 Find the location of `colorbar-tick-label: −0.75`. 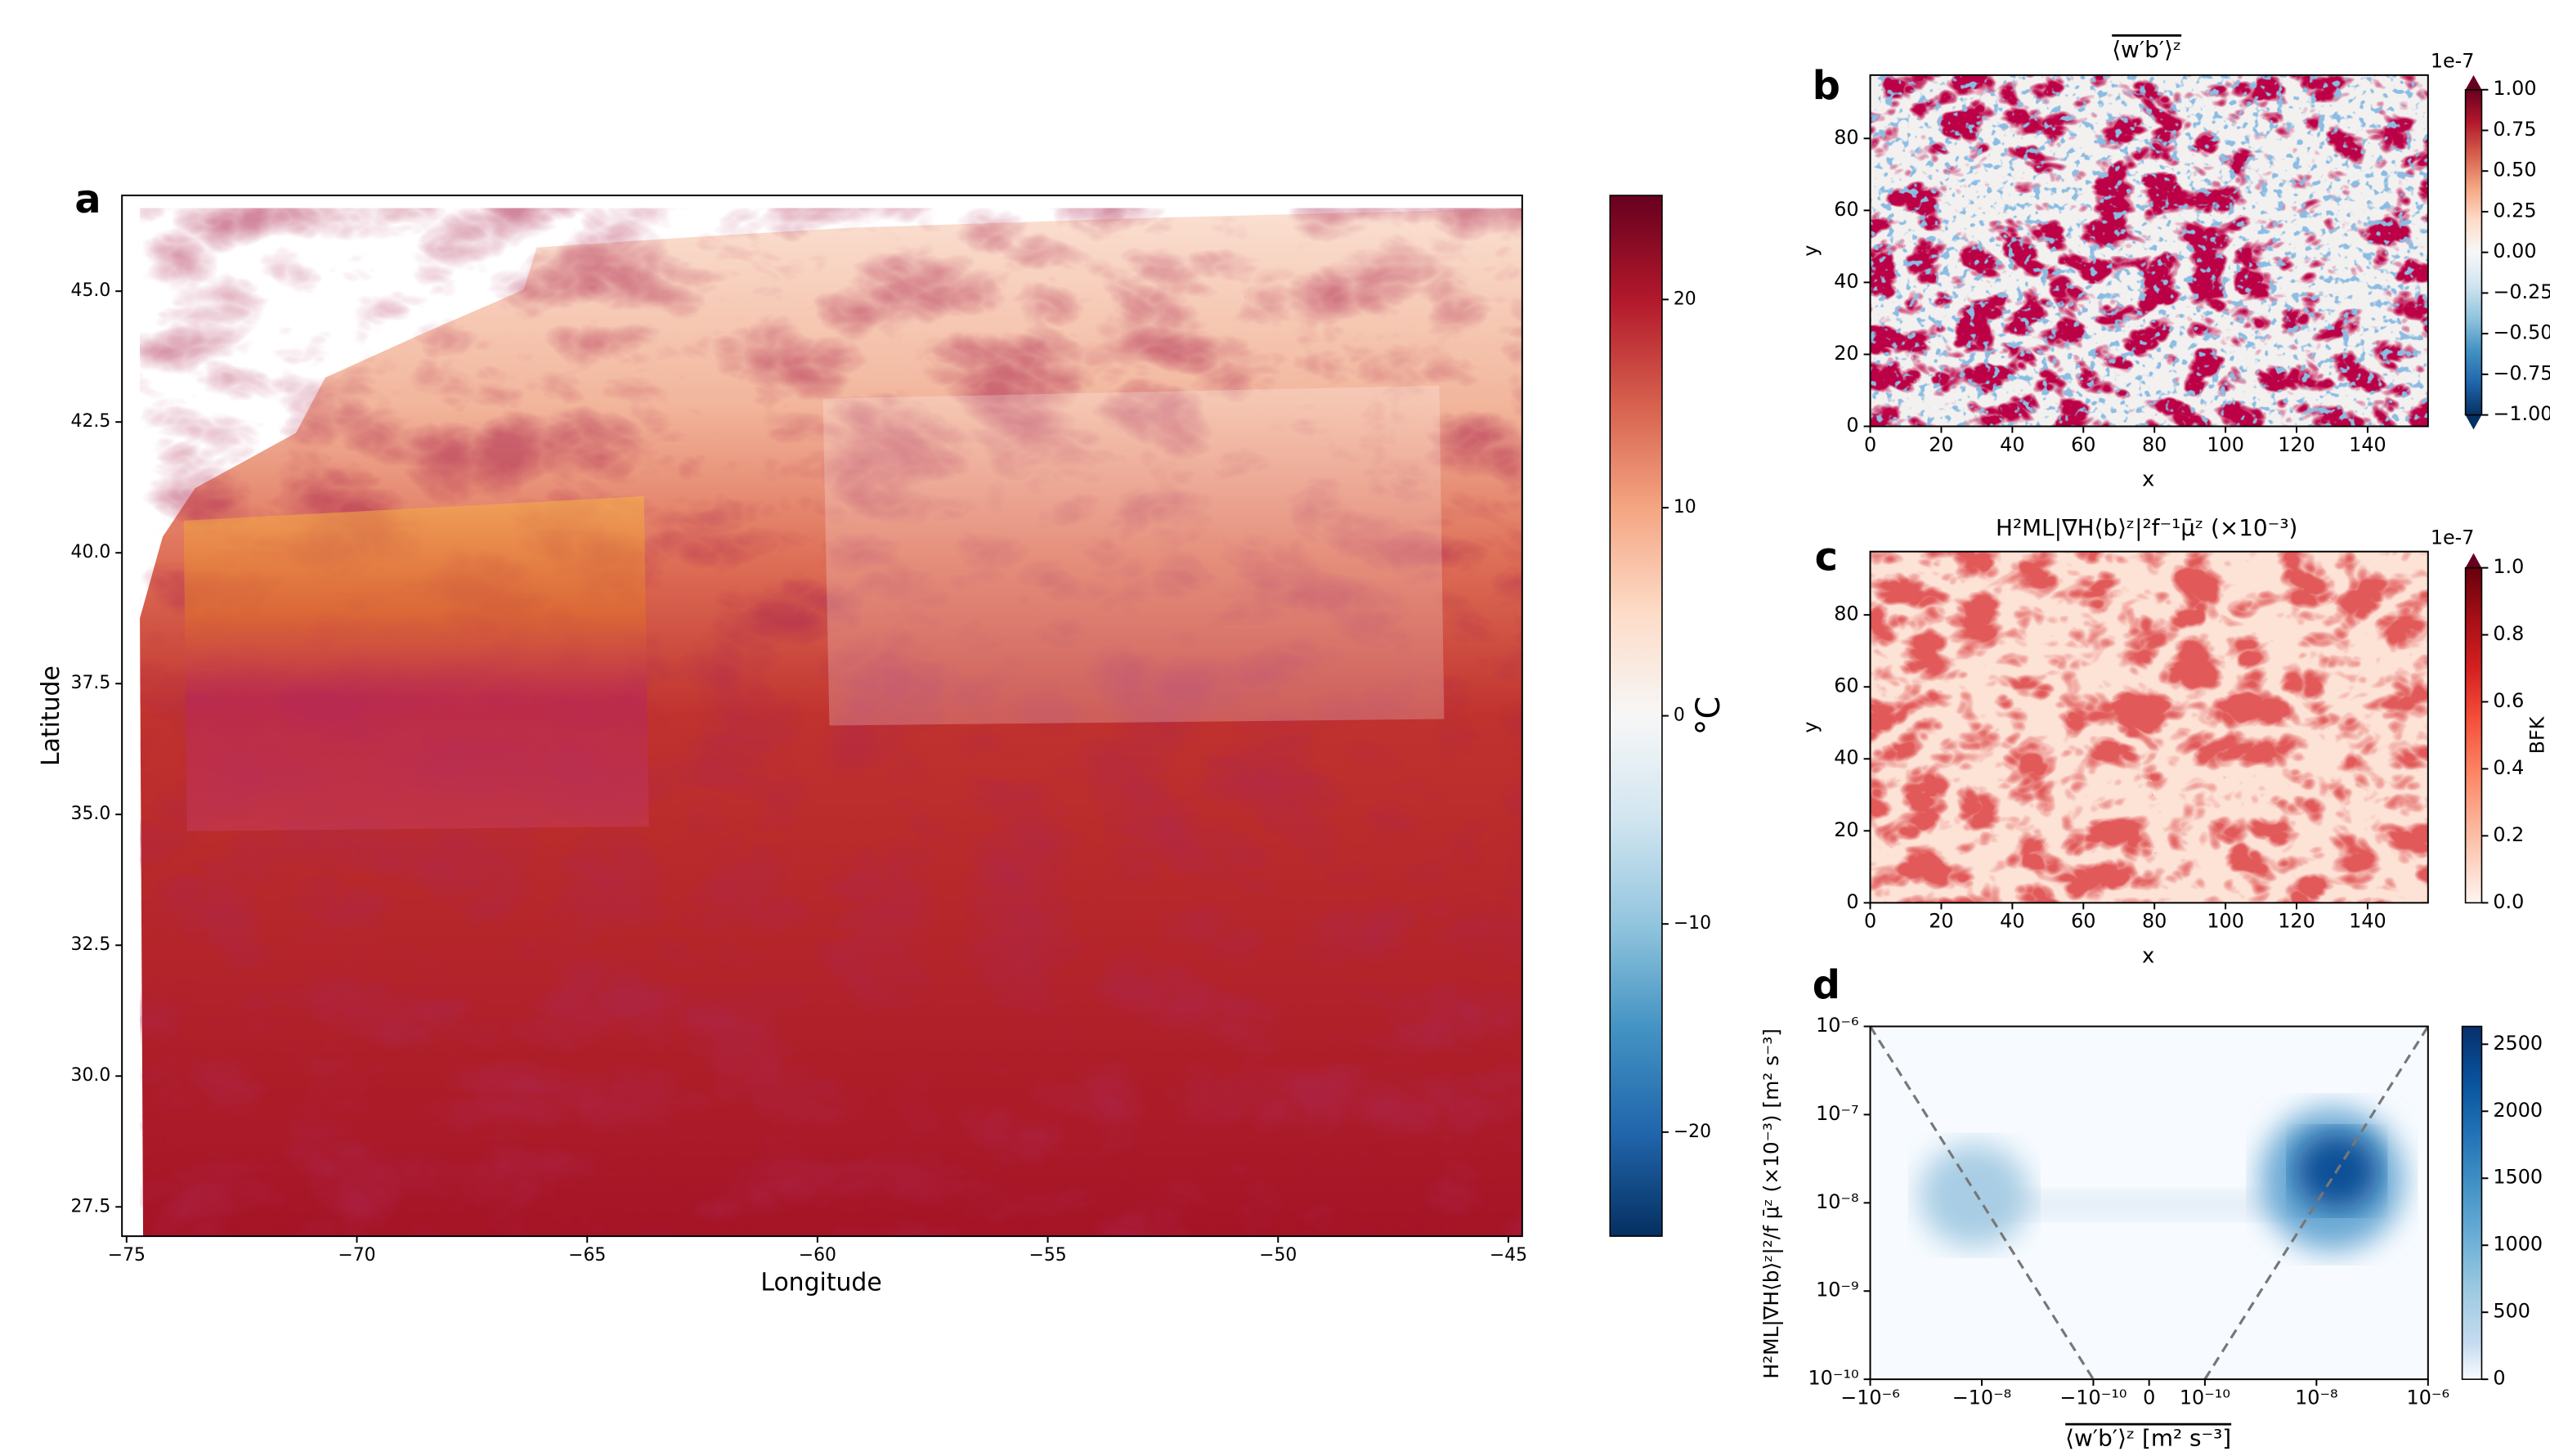

colorbar-tick-label: −0.75 is located at coordinates (2522, 372).